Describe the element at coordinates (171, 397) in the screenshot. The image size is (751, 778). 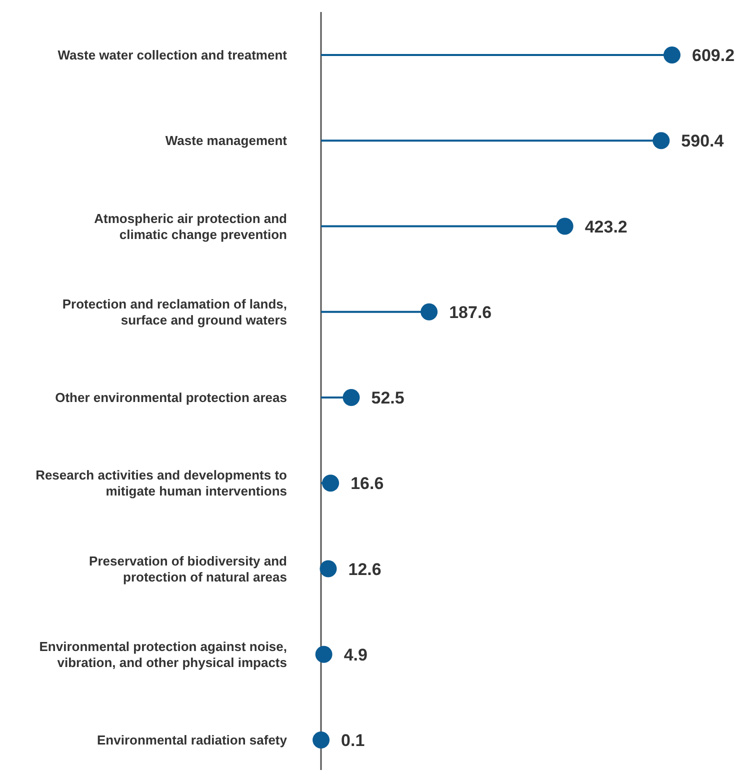
I see `y-tick-label: Other environmental protection areas` at that location.